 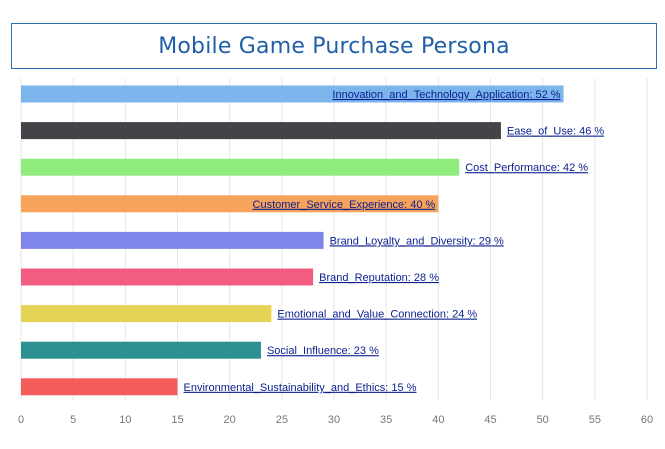 What do you see at coordinates (555, 132) in the screenshot?
I see `bar-data-label: Ease_of_Use: 46 %` at bounding box center [555, 132].